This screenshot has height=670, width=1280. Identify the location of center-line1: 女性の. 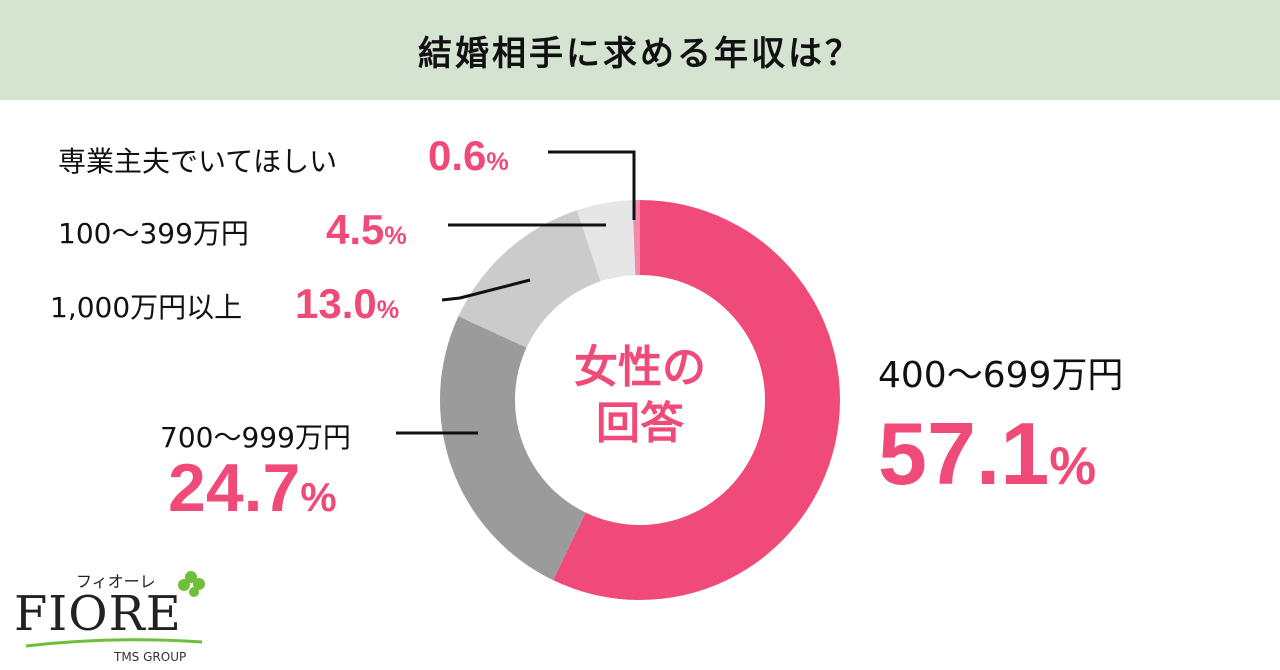
(640, 367).